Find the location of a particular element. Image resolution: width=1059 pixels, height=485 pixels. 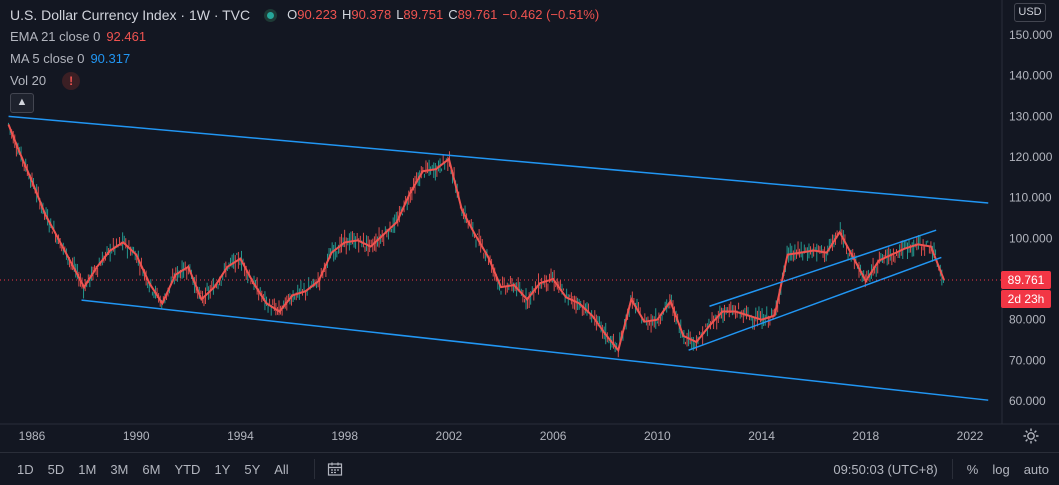

x-tick-label: 1990 is located at coordinates (136, 436).